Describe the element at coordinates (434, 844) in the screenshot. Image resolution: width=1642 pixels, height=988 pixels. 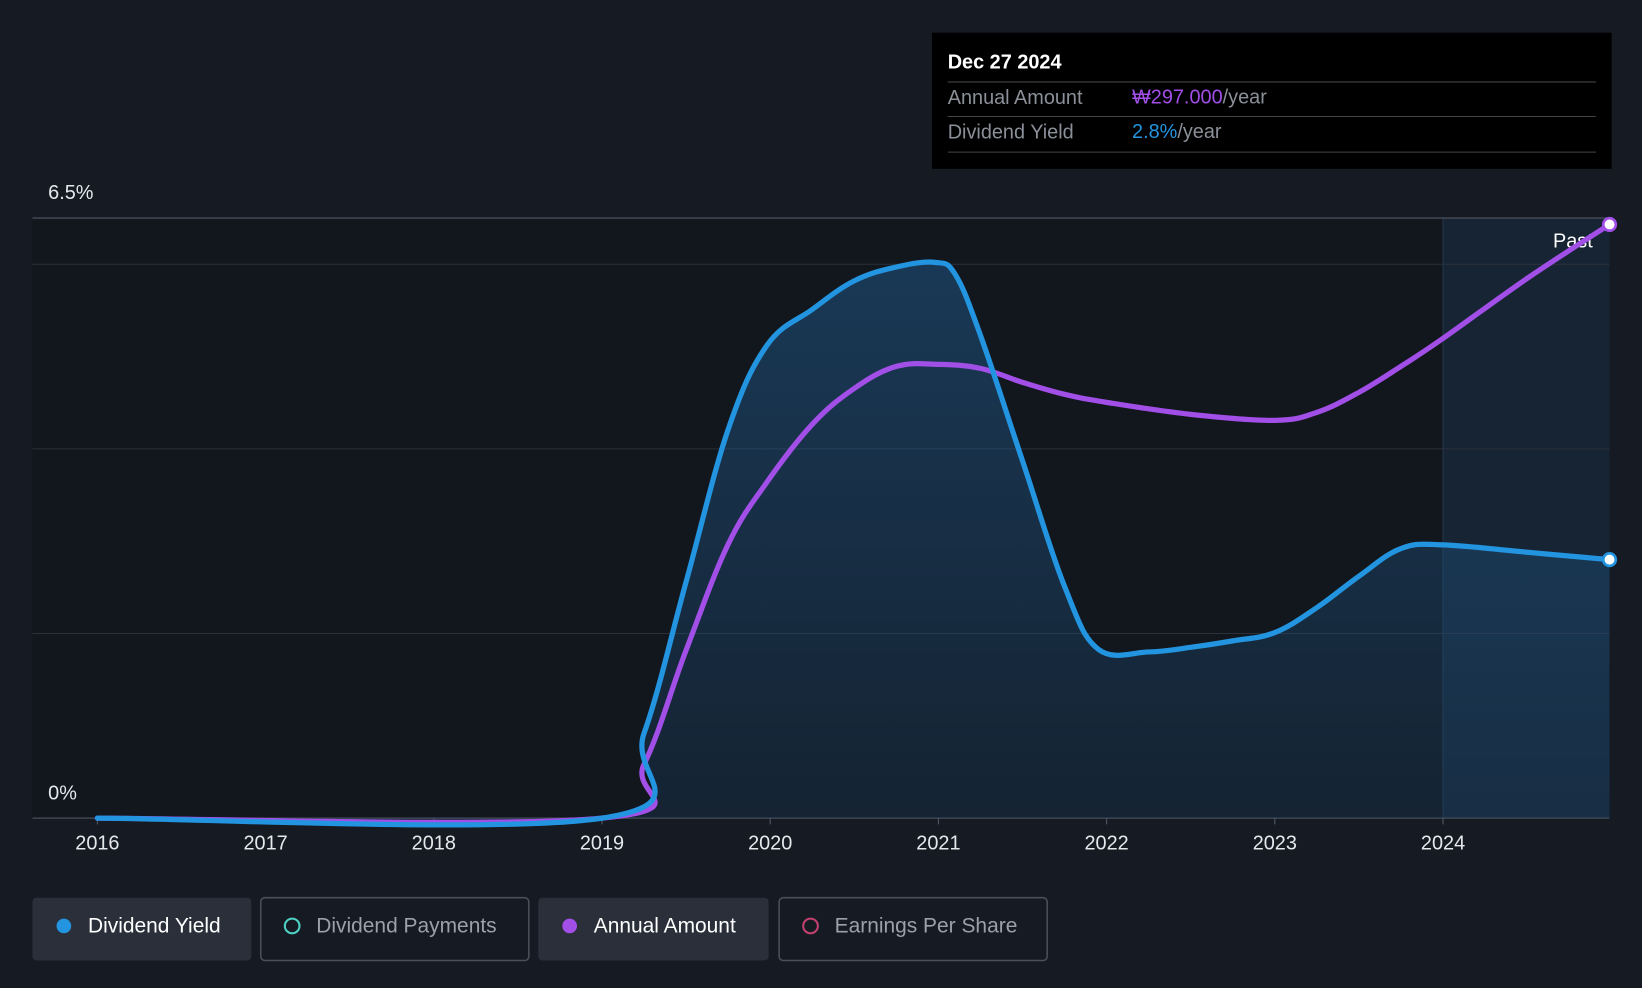
I see `x-tick-label: 2018` at that location.